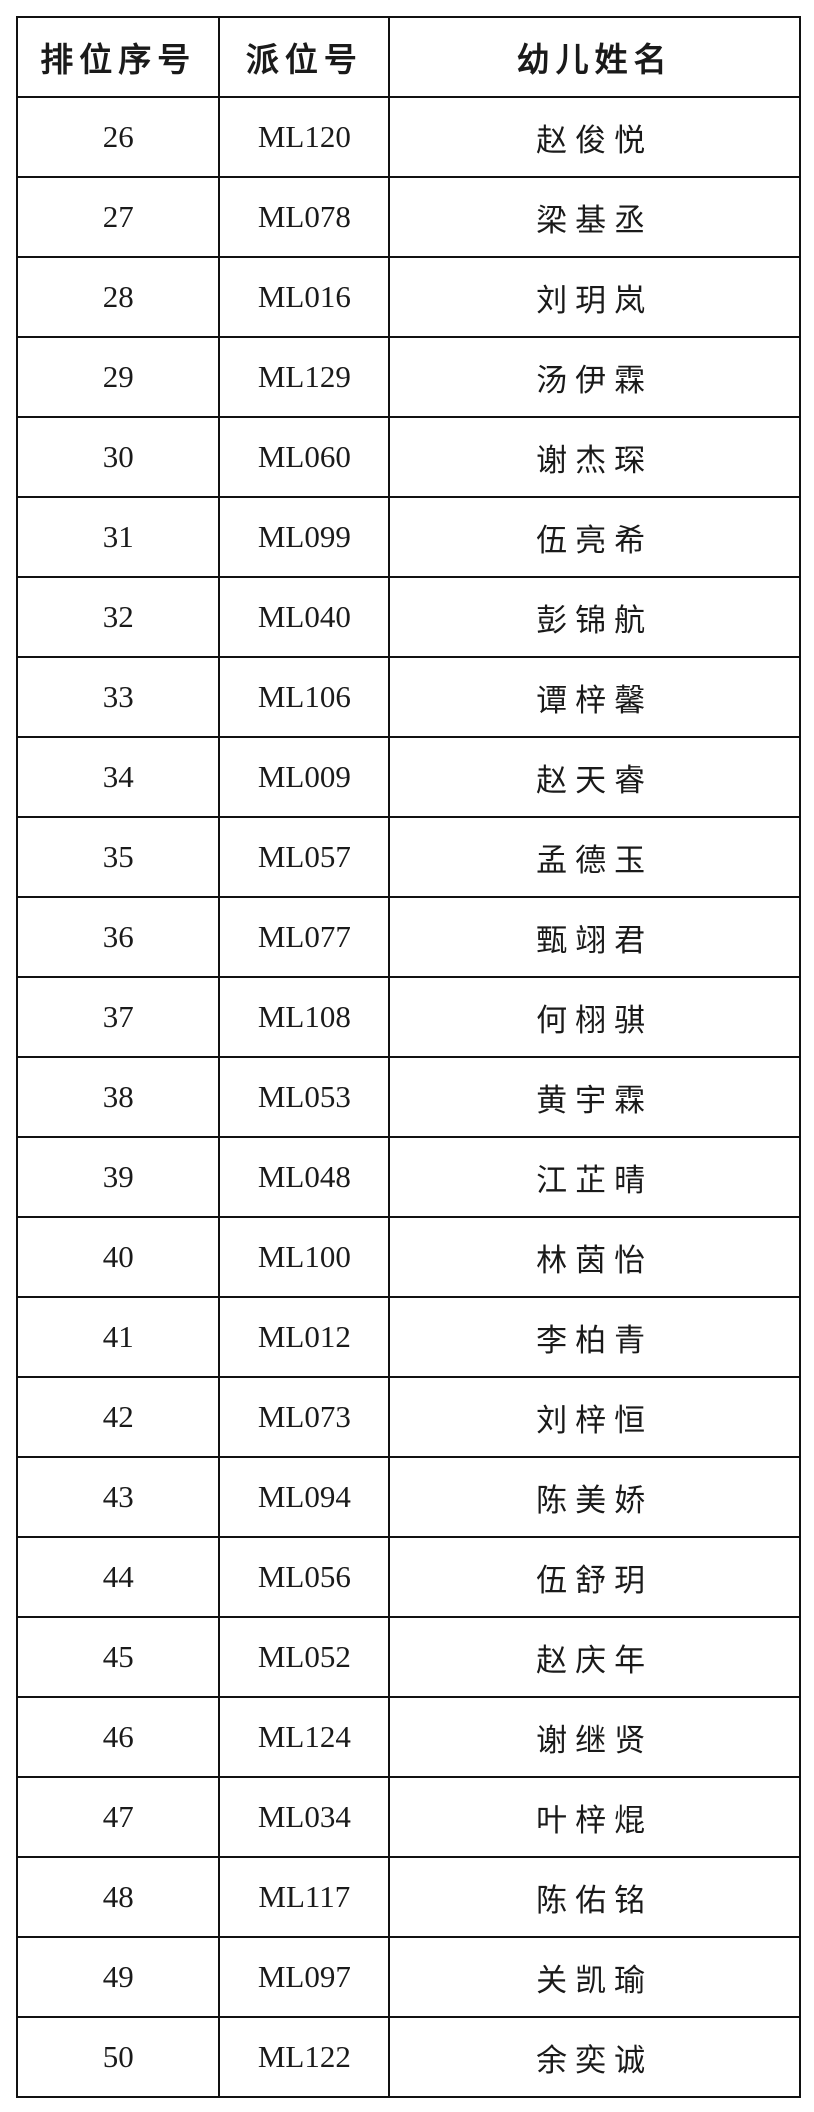 This screenshot has width=814, height=2112. What do you see at coordinates (304, 537) in the screenshot?
I see `lottery-number-cell: ML099` at bounding box center [304, 537].